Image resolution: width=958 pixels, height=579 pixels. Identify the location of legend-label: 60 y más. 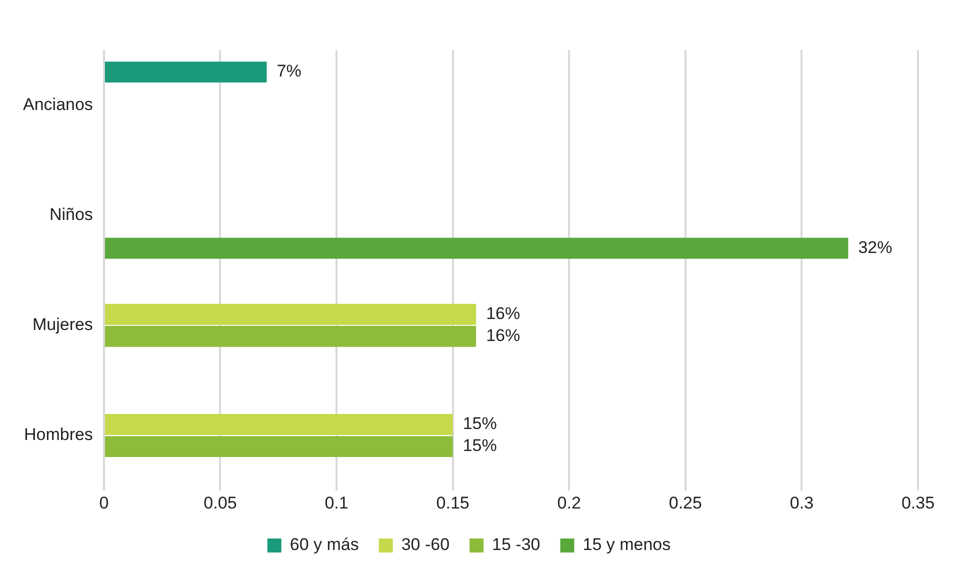
(324, 544).